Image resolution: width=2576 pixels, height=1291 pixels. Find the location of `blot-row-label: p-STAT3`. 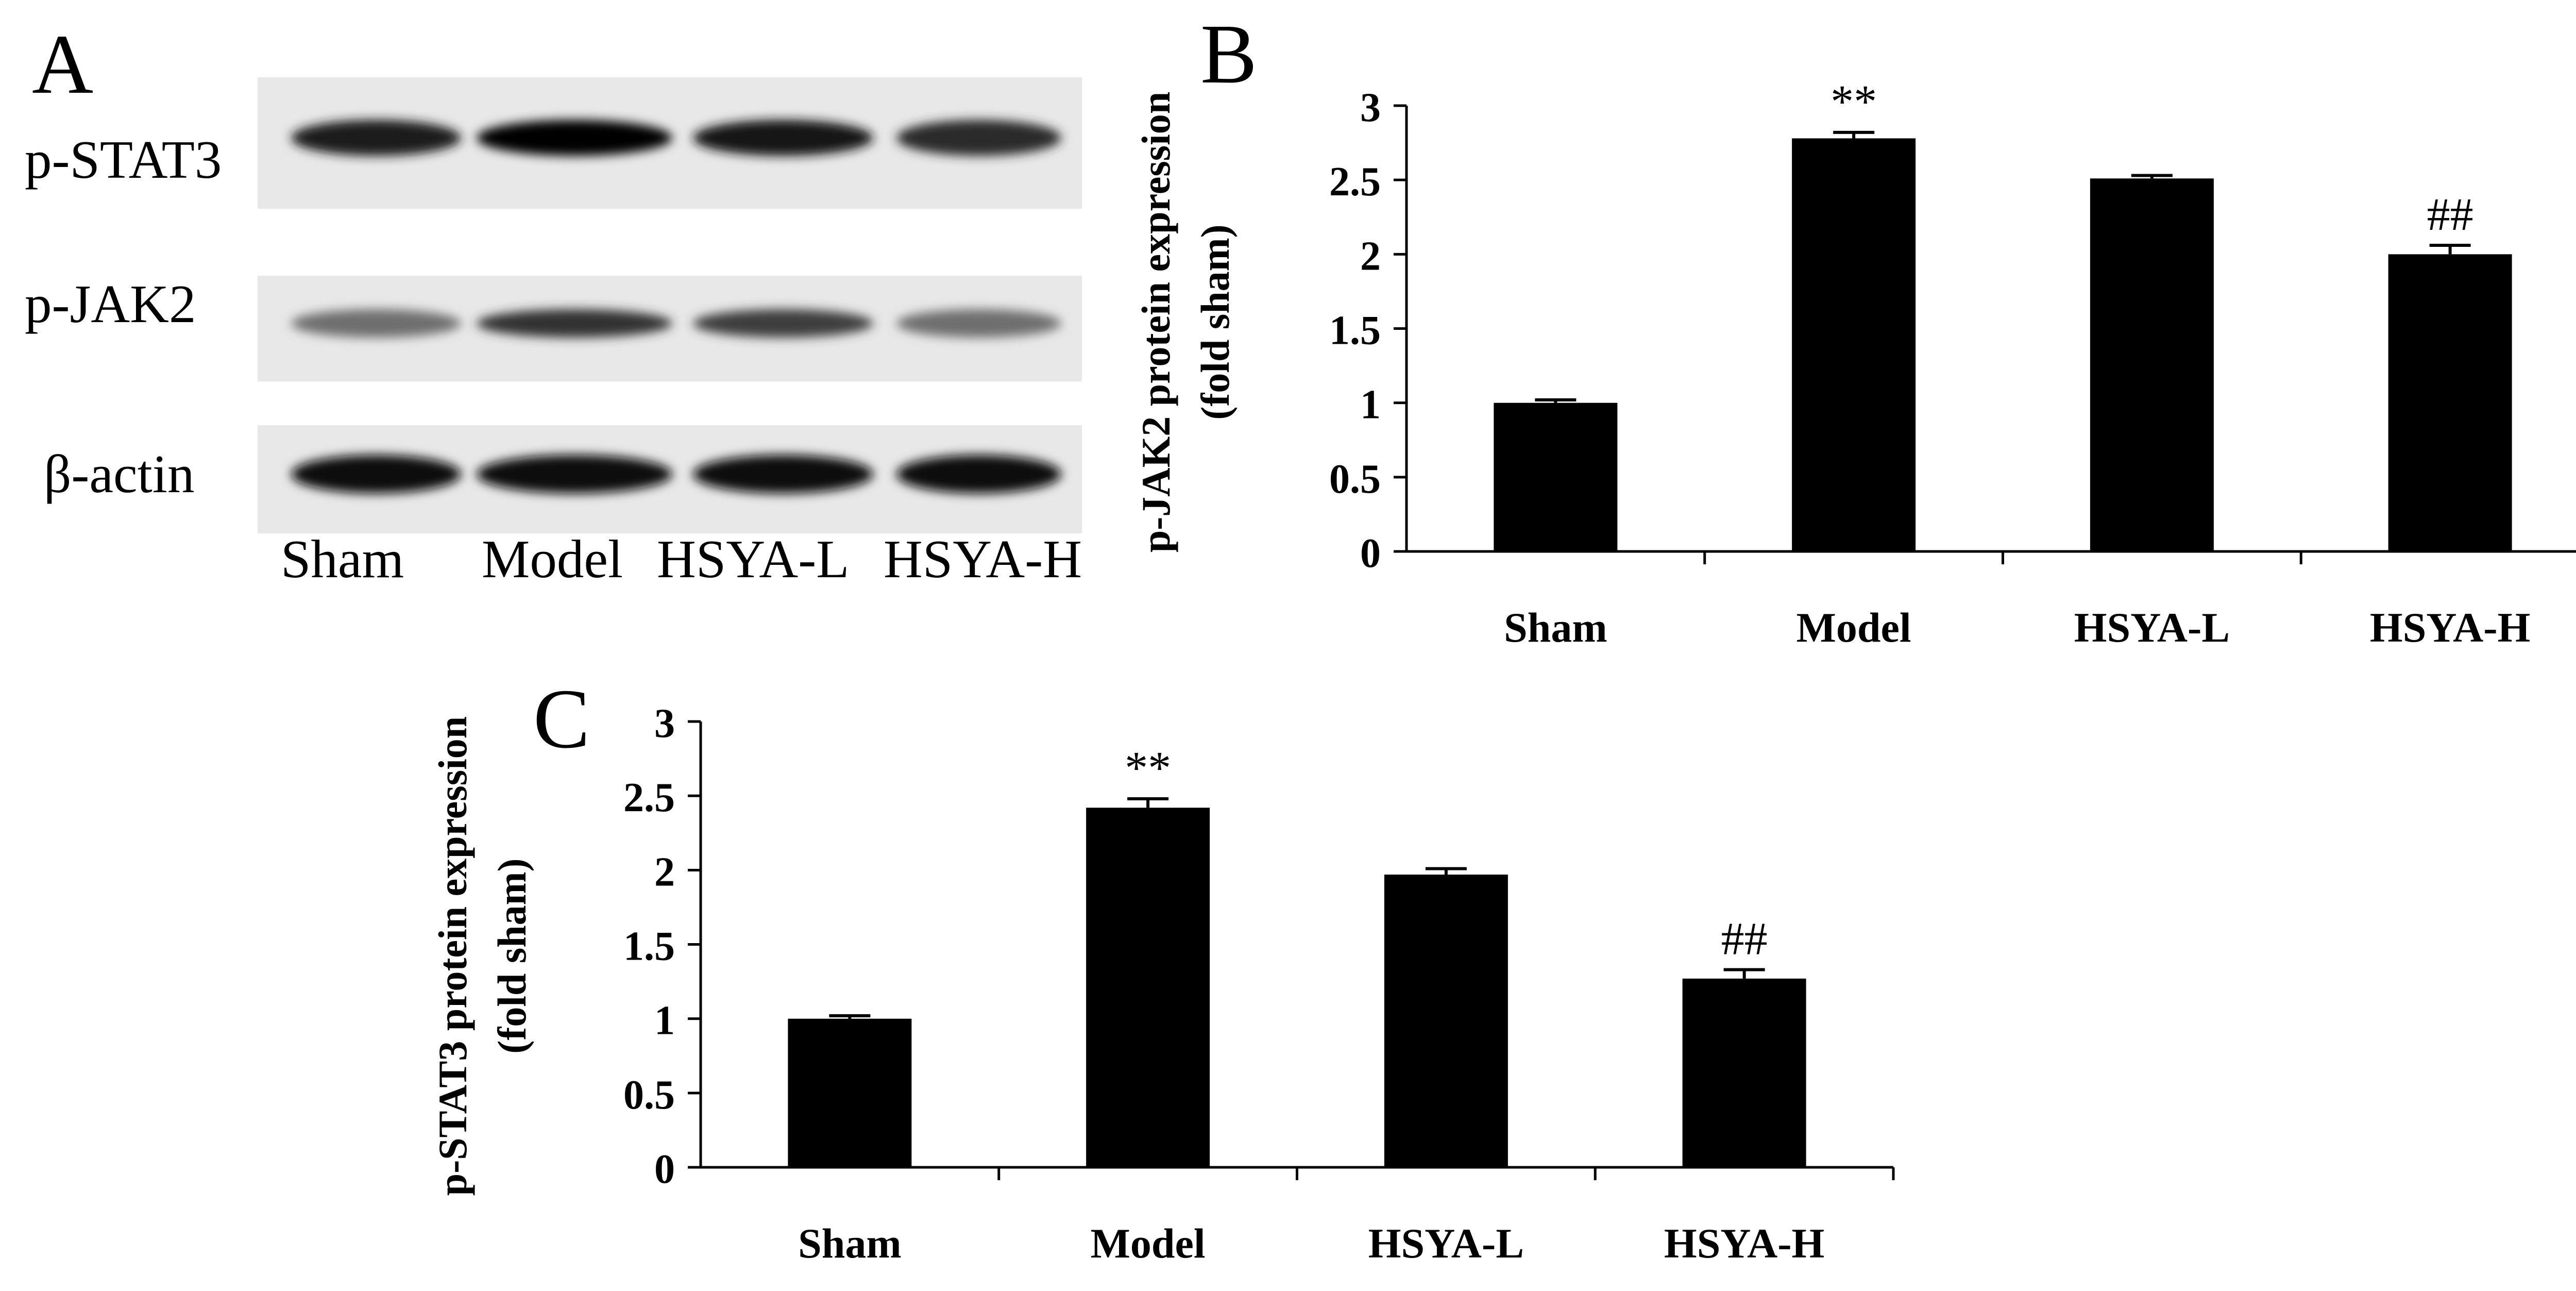

blot-row-label: p-STAT3 is located at coordinates (124, 159).